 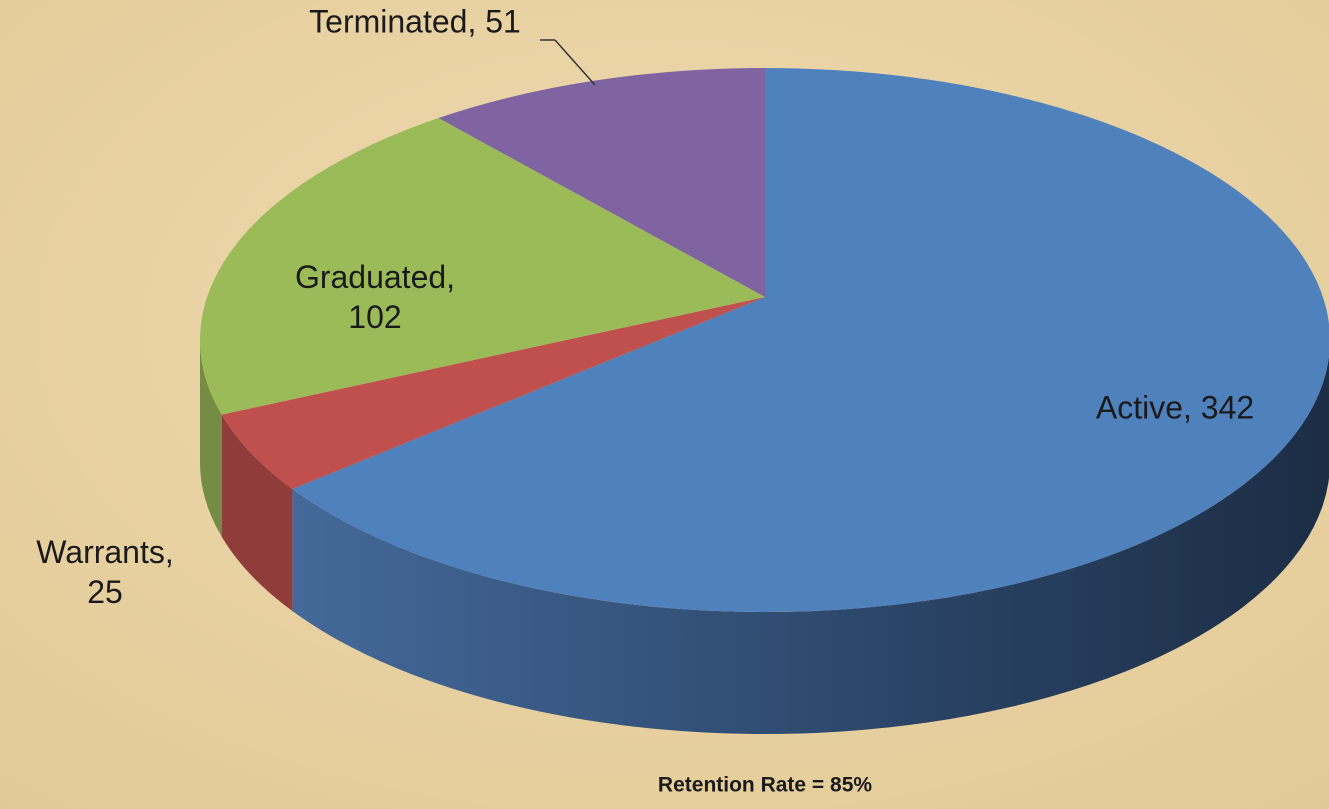 I want to click on data-label: Active, 342, so click(x=1175, y=407).